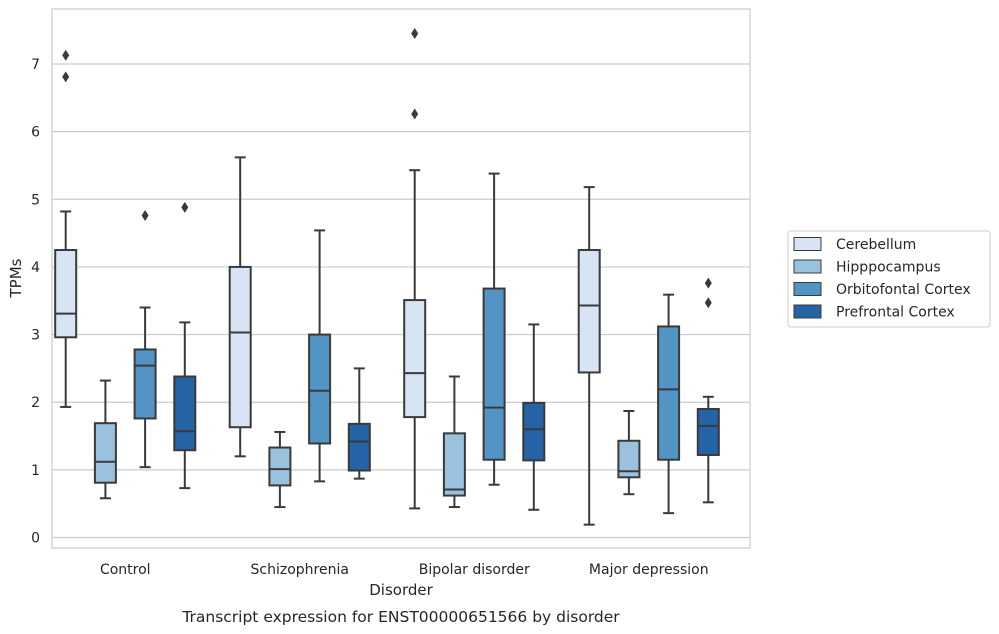 Image resolution: width=999 pixels, height=634 pixels. Describe the element at coordinates (876, 245) in the screenshot. I see `legend-label: Cerebellum` at that location.